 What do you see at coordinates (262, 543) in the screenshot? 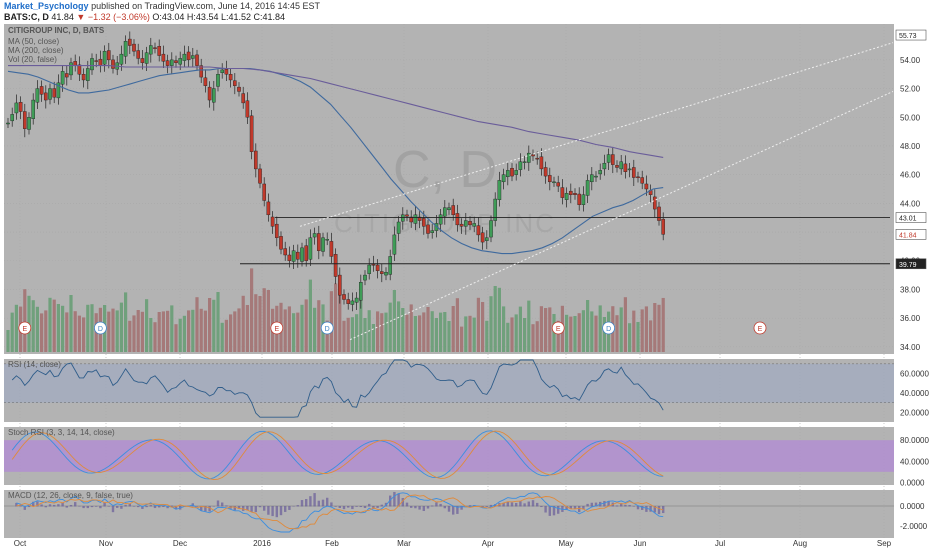
I see `x-tick-label: 2016` at bounding box center [262, 543].